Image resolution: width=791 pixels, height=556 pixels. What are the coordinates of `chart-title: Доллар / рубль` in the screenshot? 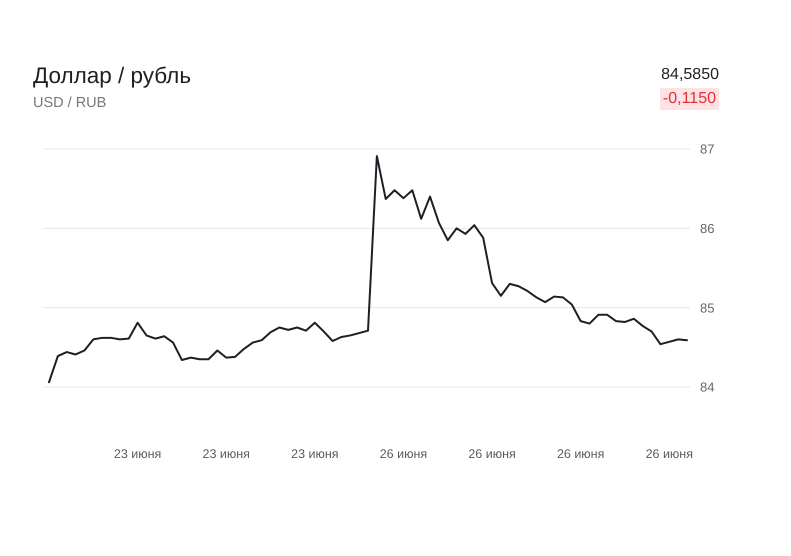 It's located at (112, 76).